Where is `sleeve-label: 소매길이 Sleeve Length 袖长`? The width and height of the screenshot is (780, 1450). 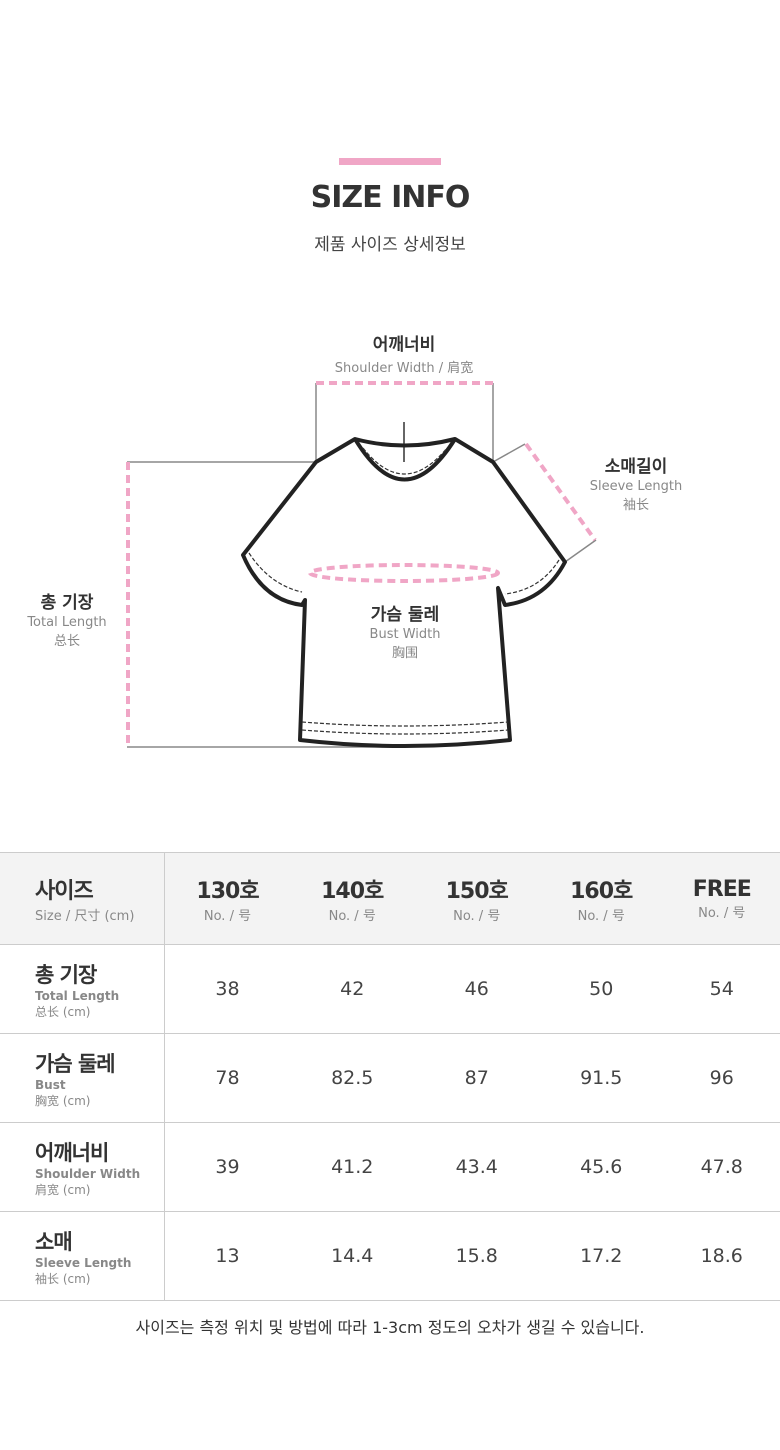 sleeve-label: 소매길이 Sleeve Length 袖长 is located at coordinates (636, 482).